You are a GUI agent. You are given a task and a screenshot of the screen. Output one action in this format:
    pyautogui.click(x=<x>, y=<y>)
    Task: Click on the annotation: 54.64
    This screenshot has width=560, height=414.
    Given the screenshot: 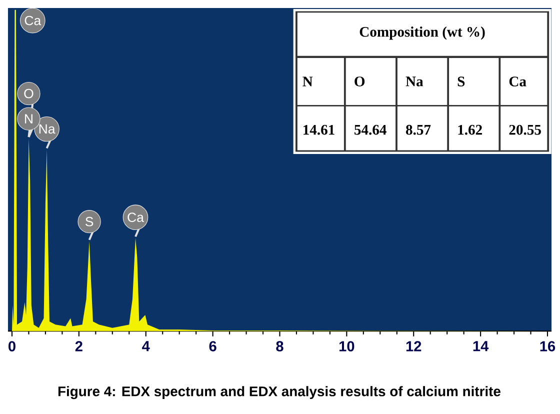 What is the action you would take?
    pyautogui.click(x=370, y=129)
    